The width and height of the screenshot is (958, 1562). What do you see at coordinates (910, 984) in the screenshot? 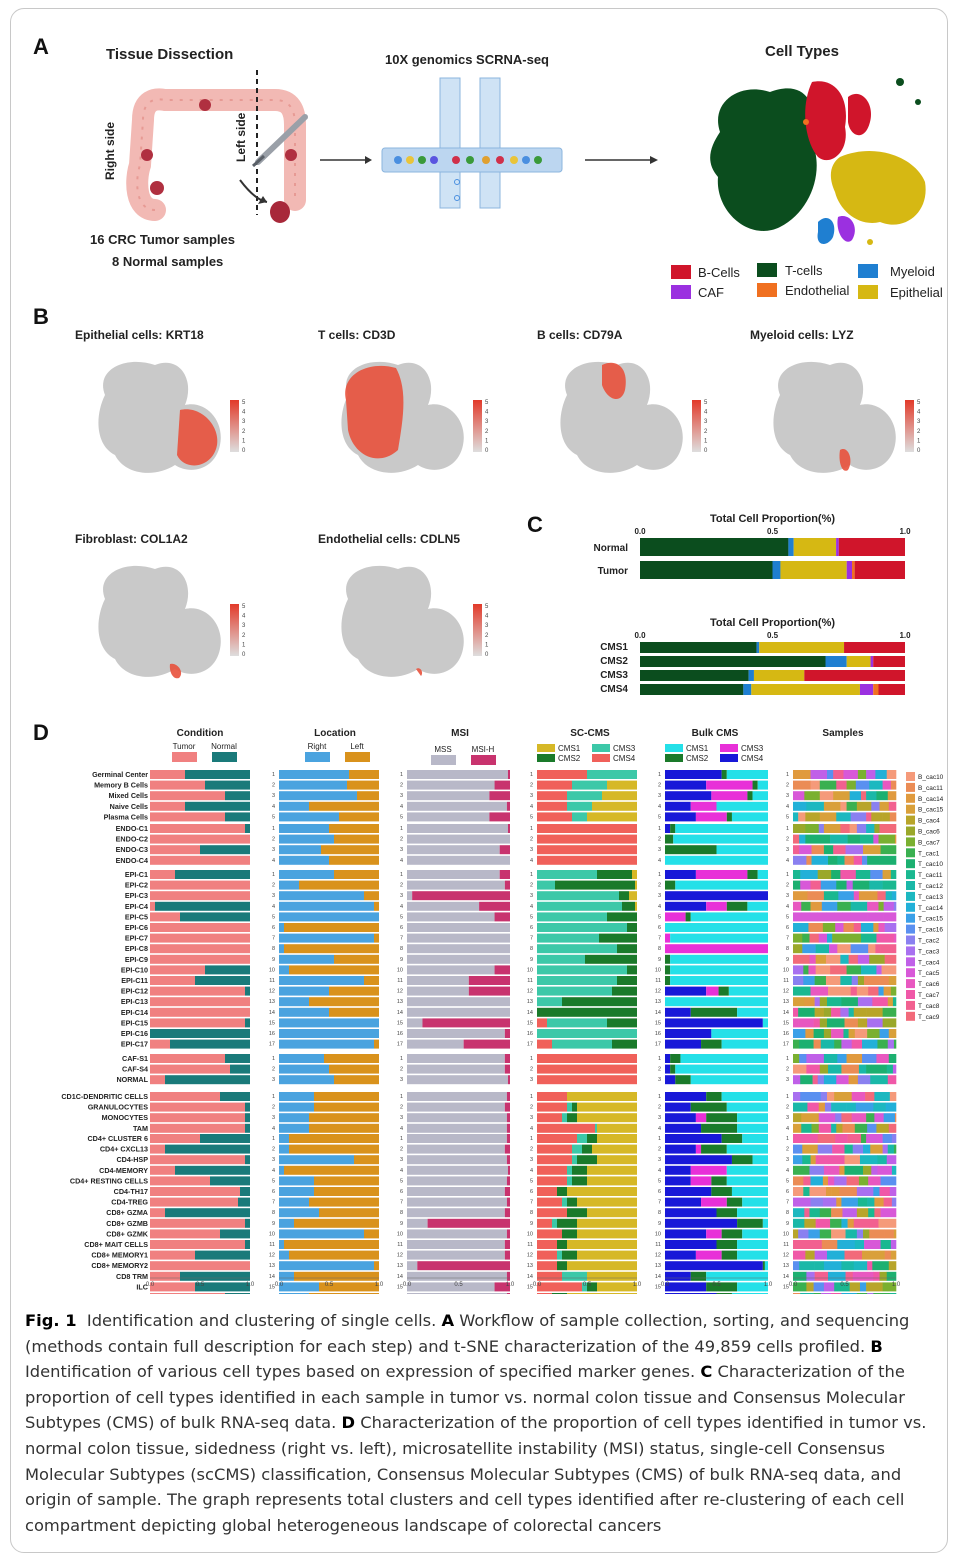
I see `sample-legend-swatch-t-cac6` at bounding box center [910, 984].